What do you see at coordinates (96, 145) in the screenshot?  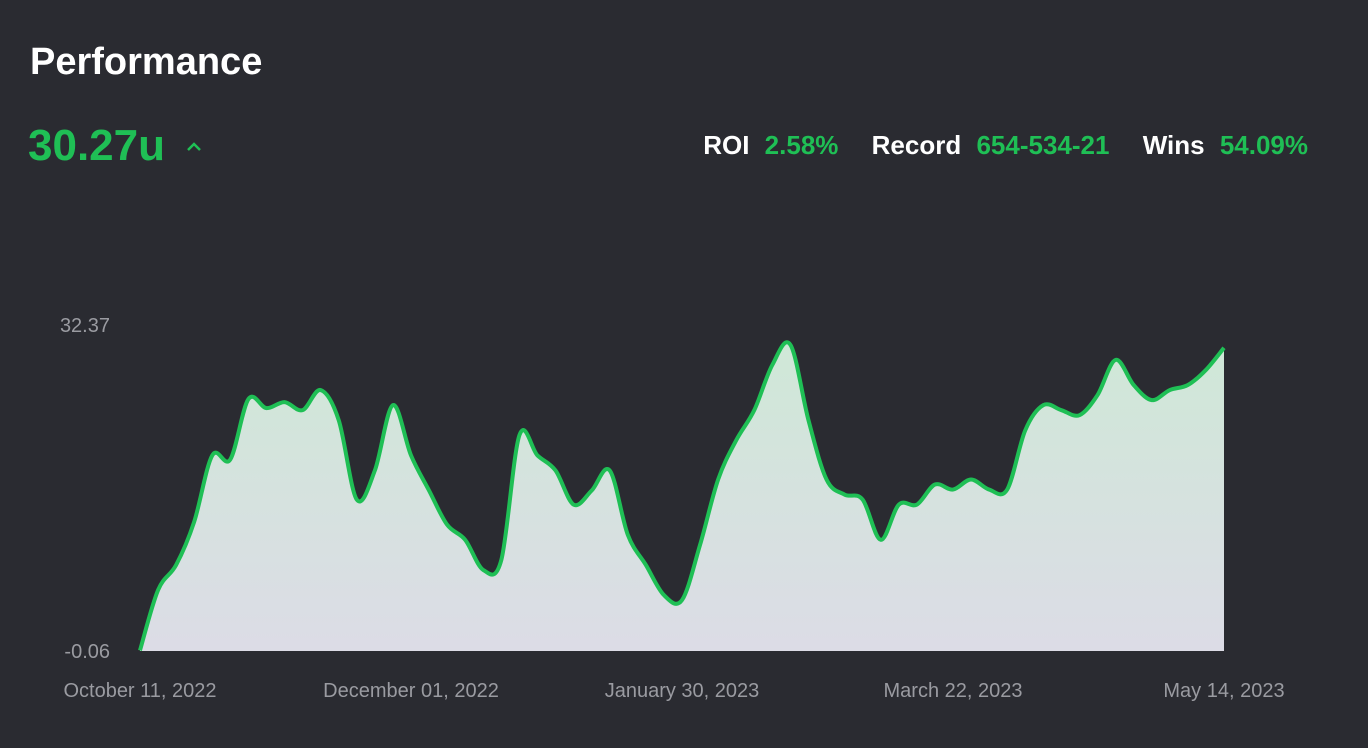 I see `total-units: 30.27u` at bounding box center [96, 145].